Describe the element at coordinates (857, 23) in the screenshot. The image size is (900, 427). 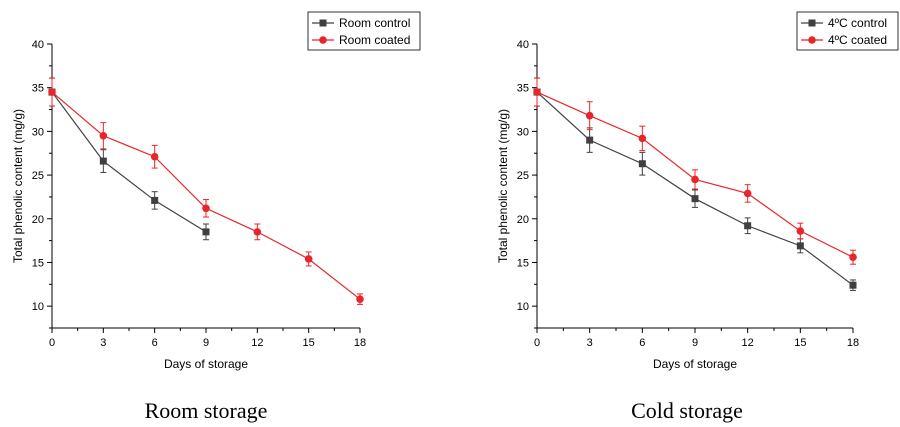
I see `legend-label: 4ºC control` at that location.